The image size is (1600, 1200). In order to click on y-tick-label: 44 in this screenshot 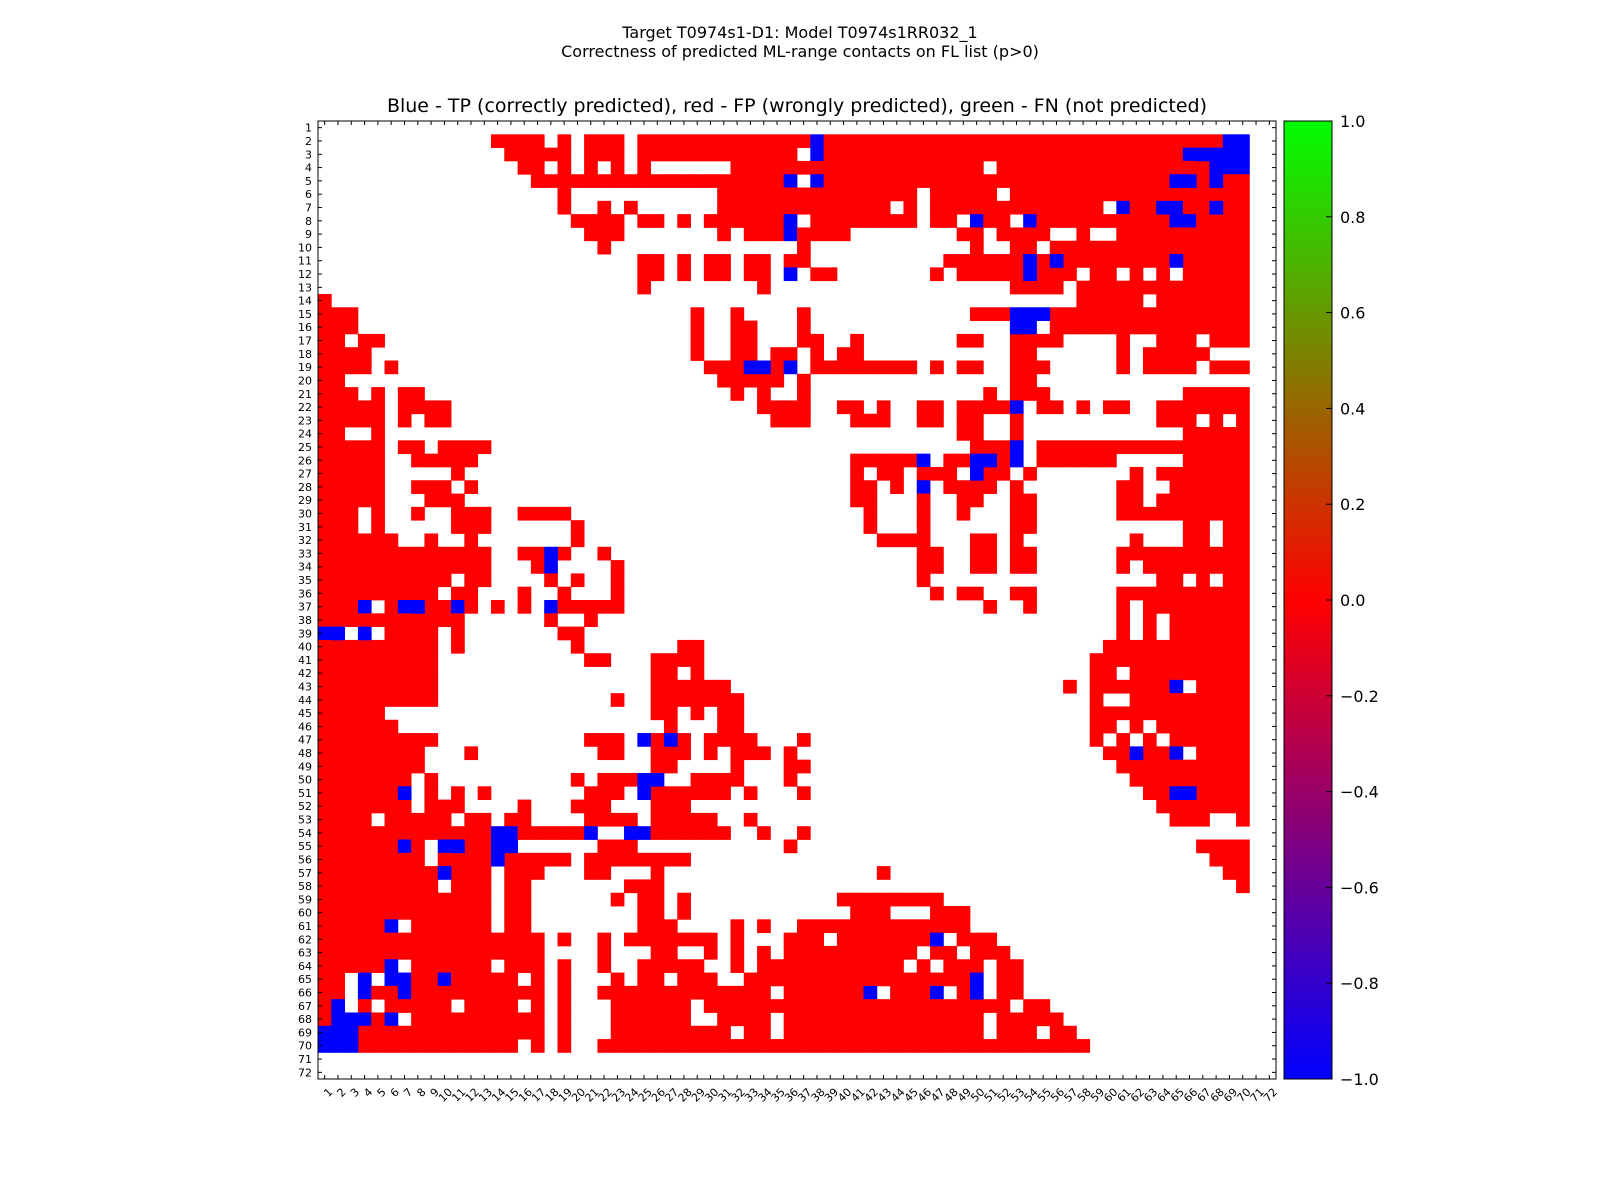, I will do `click(305, 700)`.